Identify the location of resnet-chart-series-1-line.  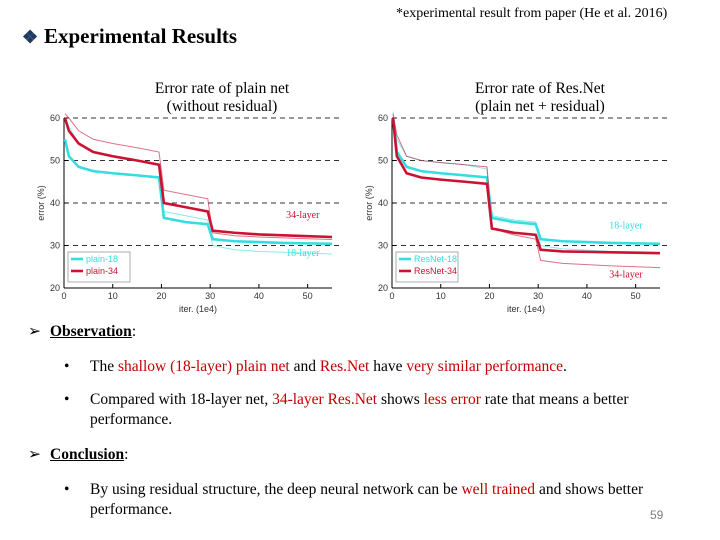
(526, 186).